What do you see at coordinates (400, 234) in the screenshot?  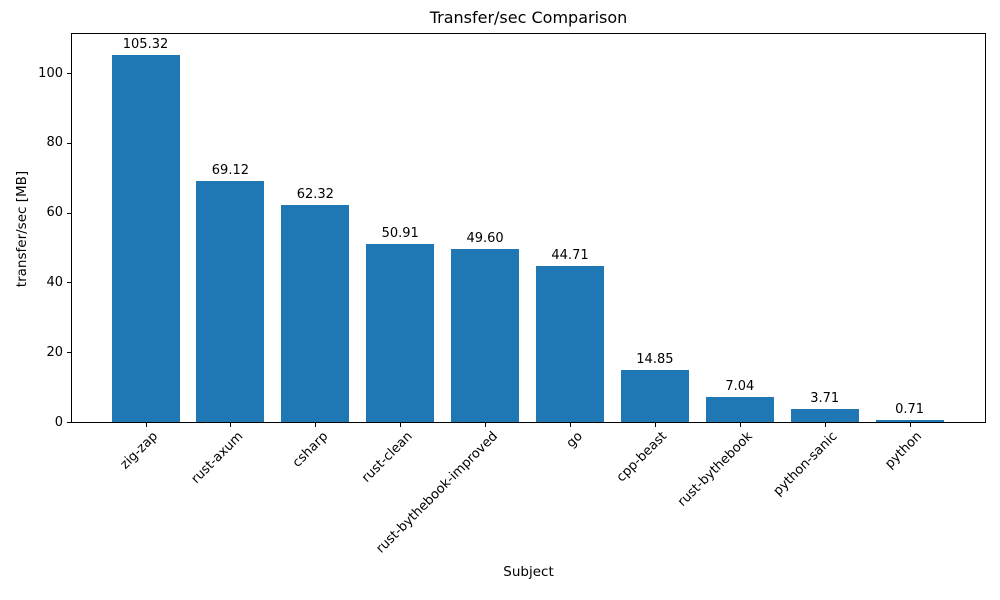 I see `bar-value-label: 50.91` at bounding box center [400, 234].